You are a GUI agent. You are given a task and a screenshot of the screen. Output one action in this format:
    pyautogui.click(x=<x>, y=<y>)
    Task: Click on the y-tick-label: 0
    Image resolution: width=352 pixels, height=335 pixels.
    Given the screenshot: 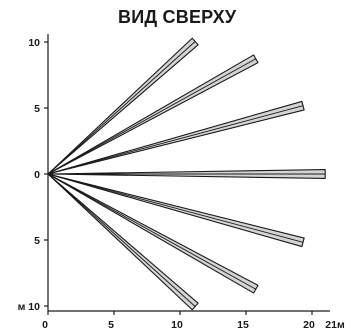 What is the action you would take?
    pyautogui.click(x=37, y=175)
    